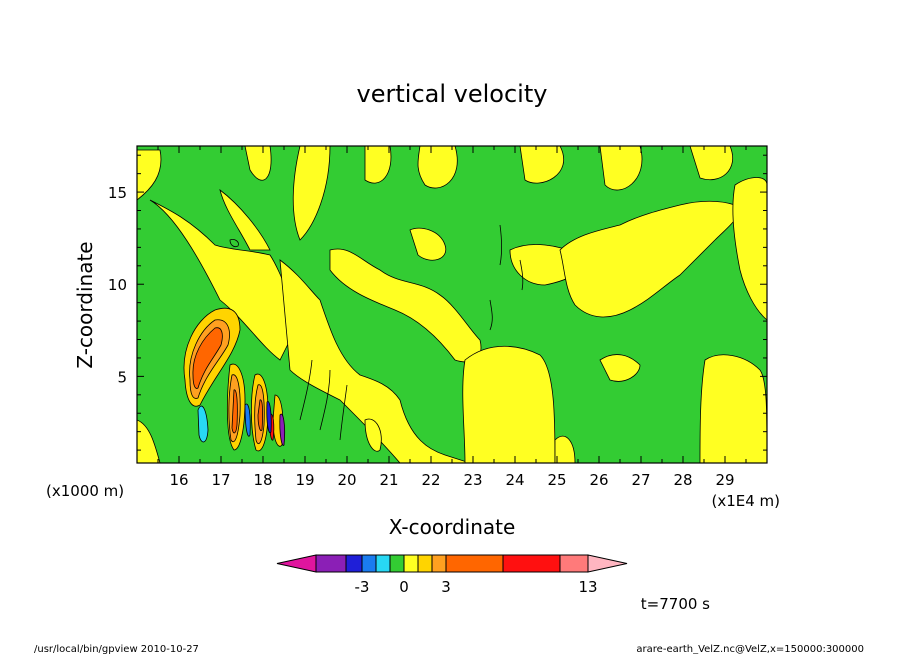 The width and height of the screenshot is (904, 654). Describe the element at coordinates (430, 480) in the screenshot. I see `x-tick-label: 22` at that location.